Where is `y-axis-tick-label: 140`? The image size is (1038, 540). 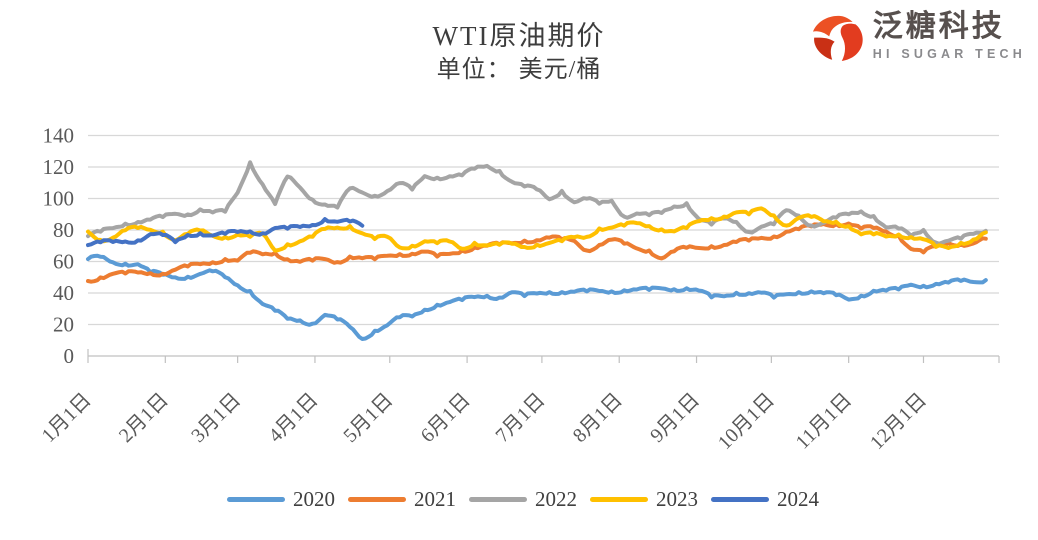 y-axis-tick-label: 140 is located at coordinates (59, 136).